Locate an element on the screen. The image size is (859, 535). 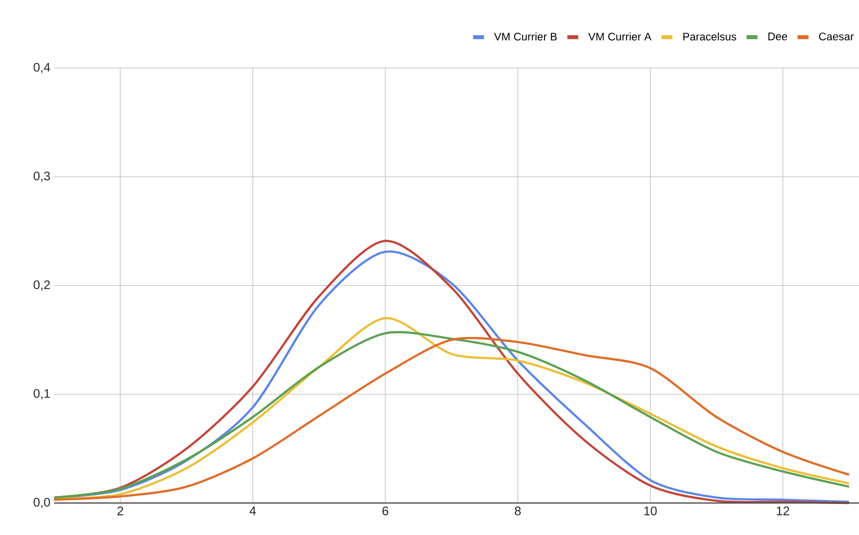
legend-label: VM Currier B is located at coordinates (525, 36).